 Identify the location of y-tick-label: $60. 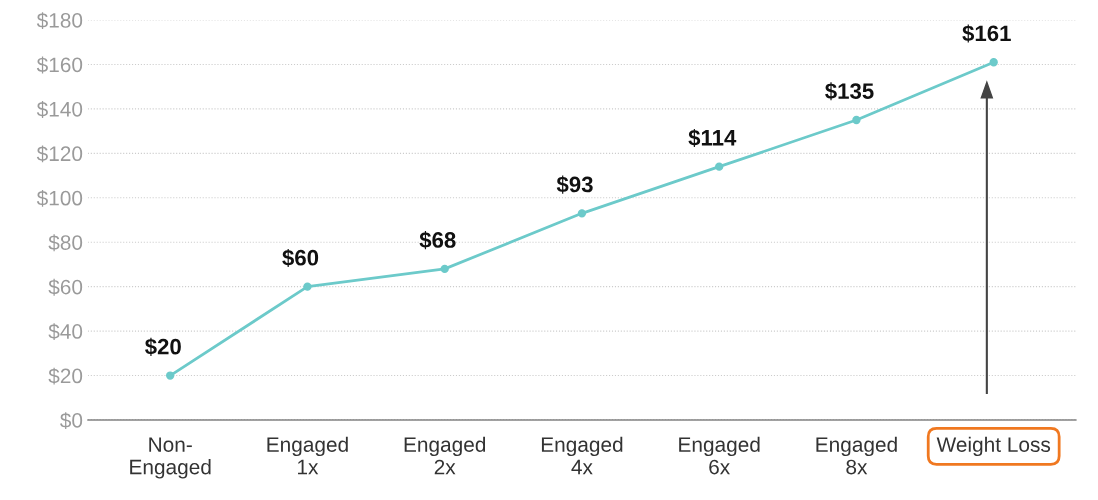
(65, 287).